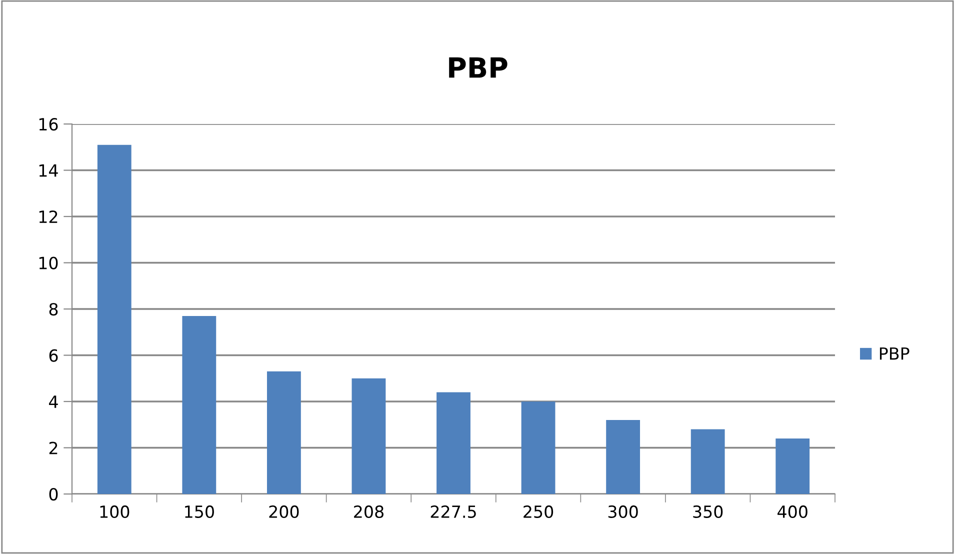 This screenshot has height=554, width=955. I want to click on x-tick-label: 350, so click(708, 511).